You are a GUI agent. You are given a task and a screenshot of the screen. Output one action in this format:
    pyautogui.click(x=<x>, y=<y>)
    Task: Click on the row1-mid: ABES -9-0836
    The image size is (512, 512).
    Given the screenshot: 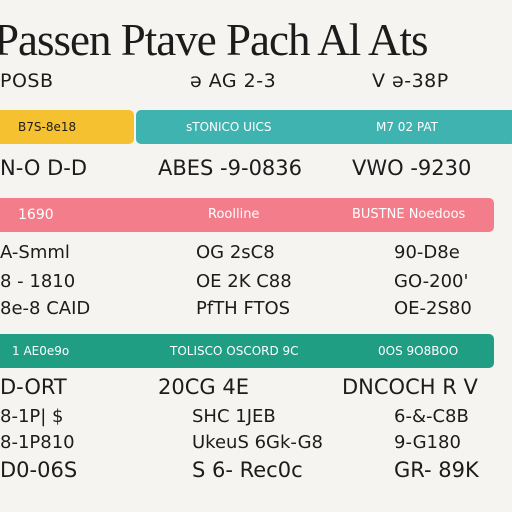 What is the action you would take?
    pyautogui.click(x=230, y=168)
    